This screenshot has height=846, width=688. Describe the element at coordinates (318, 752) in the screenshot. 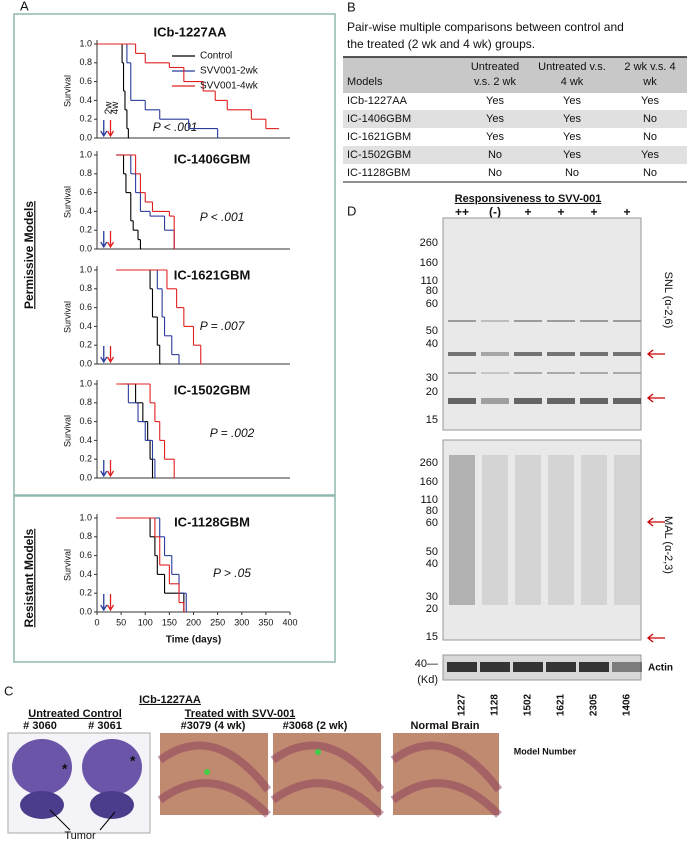

I see `virus-stain` at that location.